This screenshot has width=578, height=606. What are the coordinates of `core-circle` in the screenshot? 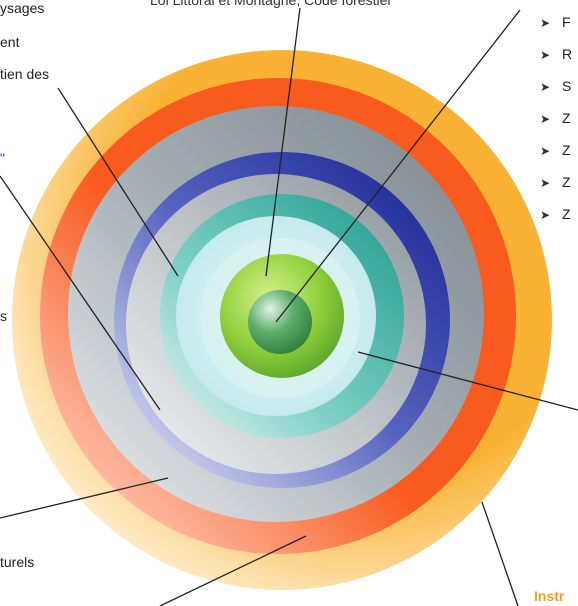 It's located at (280, 322).